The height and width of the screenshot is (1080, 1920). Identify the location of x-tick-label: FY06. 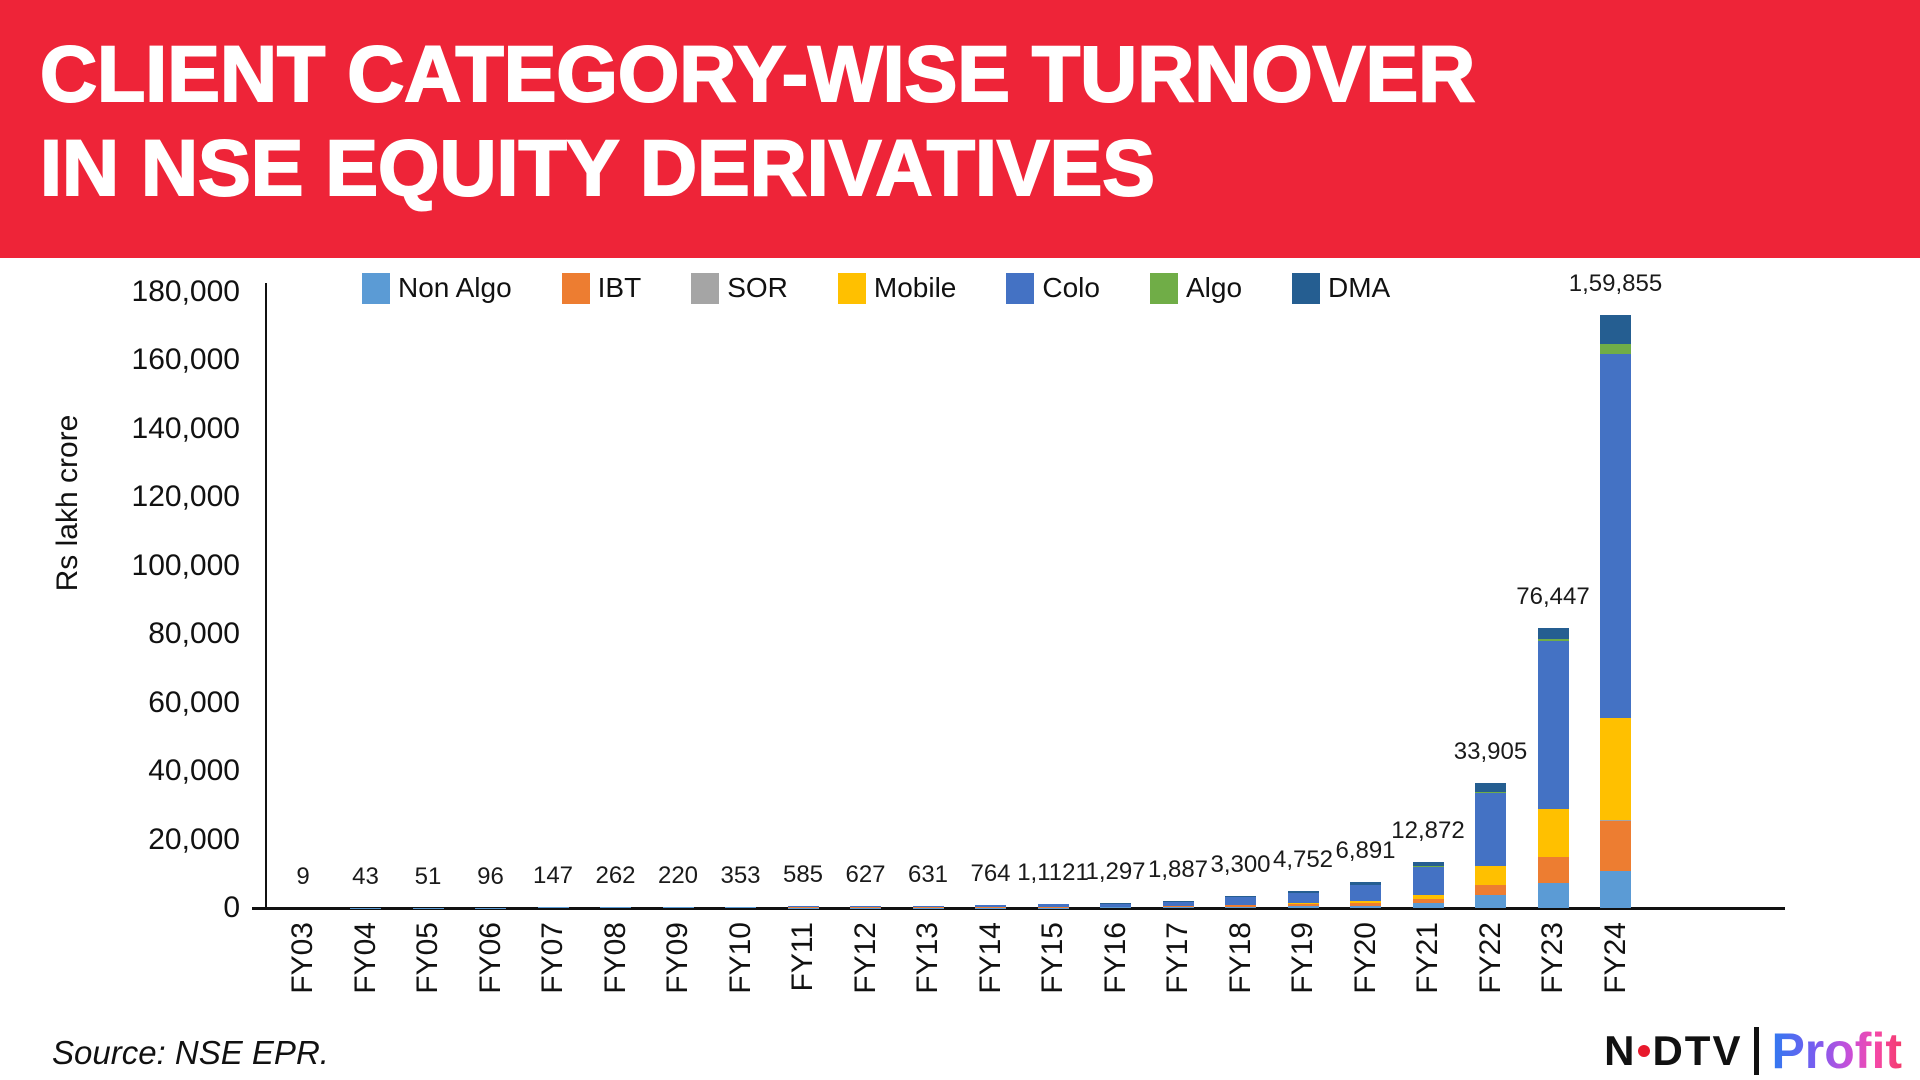
(490, 958).